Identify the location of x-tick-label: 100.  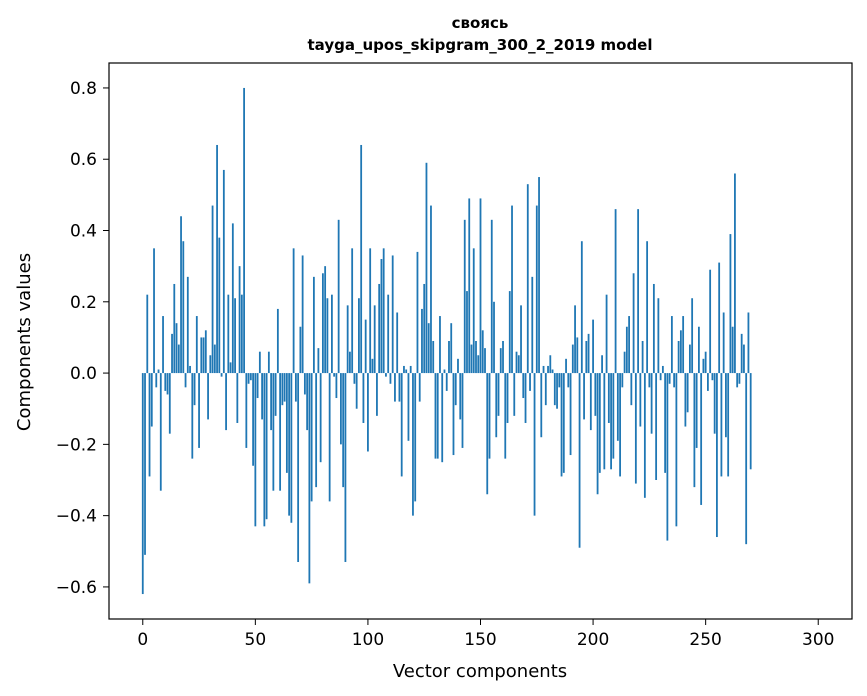
(368, 640).